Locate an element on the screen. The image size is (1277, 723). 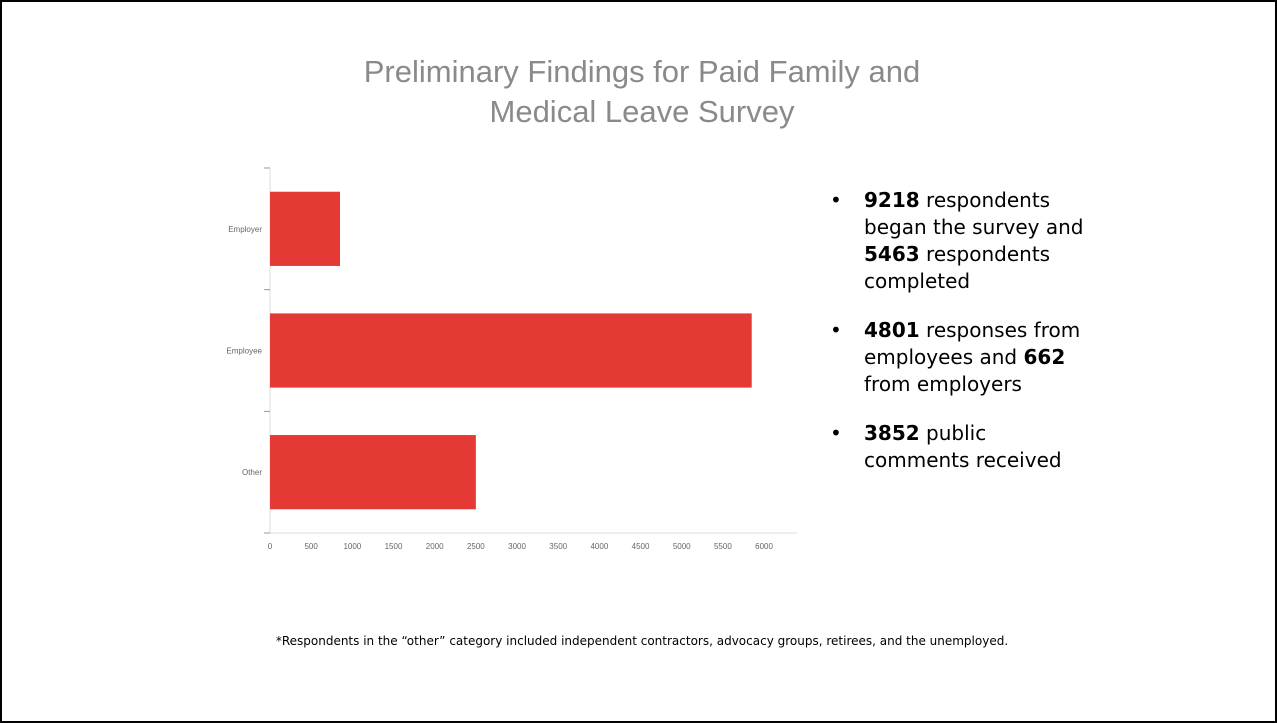
bar-other is located at coordinates (373, 472).